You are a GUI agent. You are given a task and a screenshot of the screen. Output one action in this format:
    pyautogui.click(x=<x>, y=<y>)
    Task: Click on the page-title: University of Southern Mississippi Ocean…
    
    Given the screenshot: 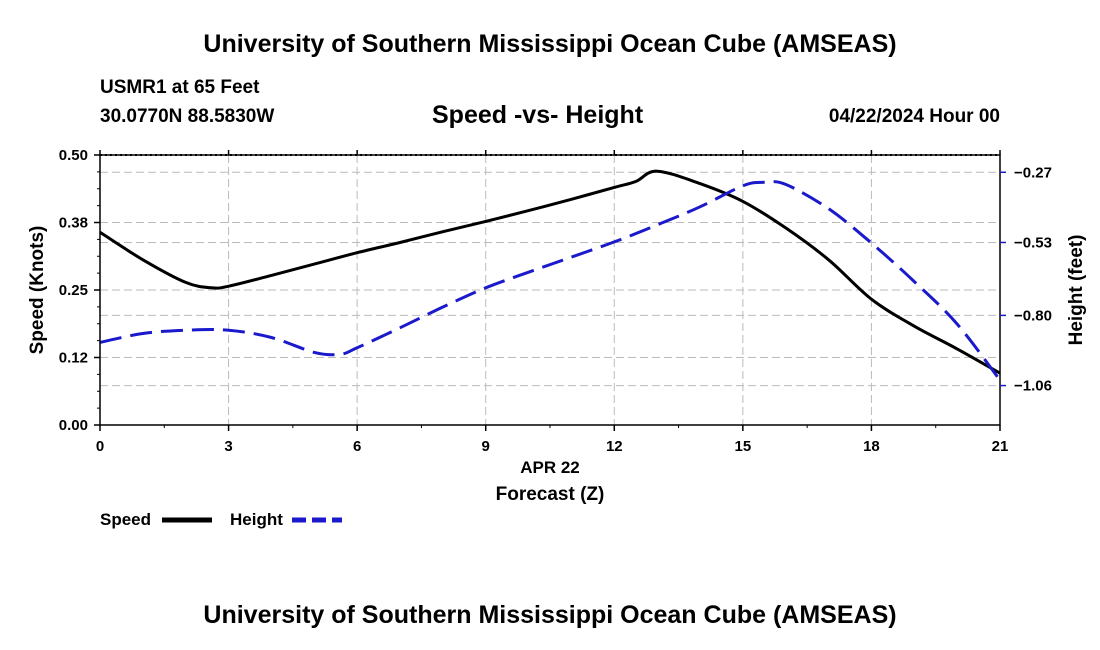 What is the action you would take?
    pyautogui.click(x=550, y=44)
    